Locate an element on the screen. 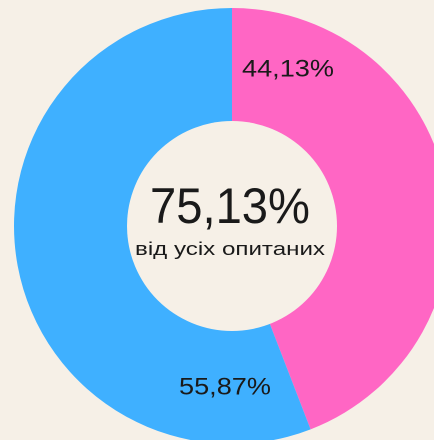 This screenshot has height=440, width=434. value-label: 44,13% is located at coordinates (288, 68).